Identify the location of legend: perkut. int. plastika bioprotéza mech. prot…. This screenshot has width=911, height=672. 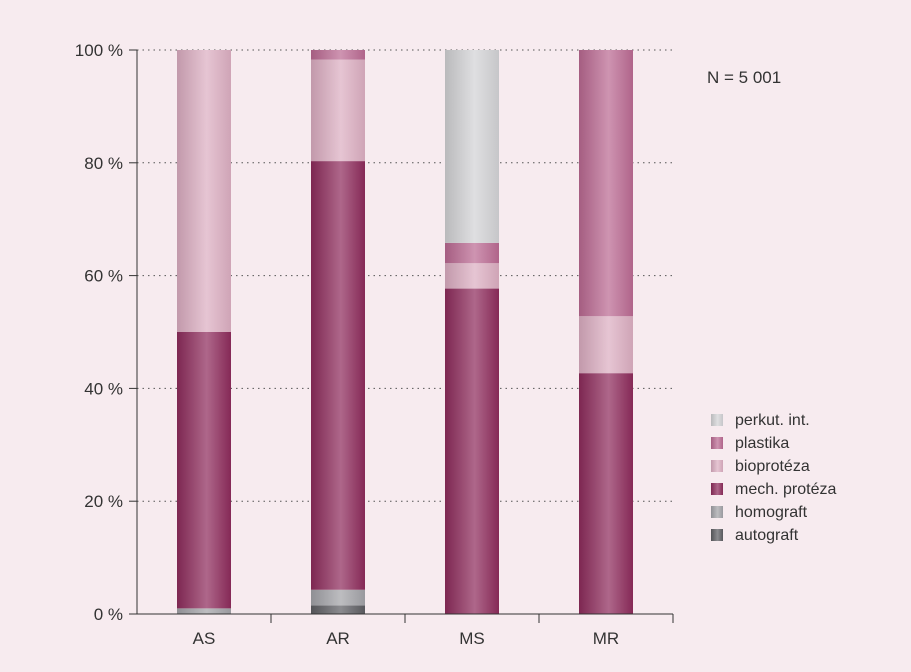
(773, 478).